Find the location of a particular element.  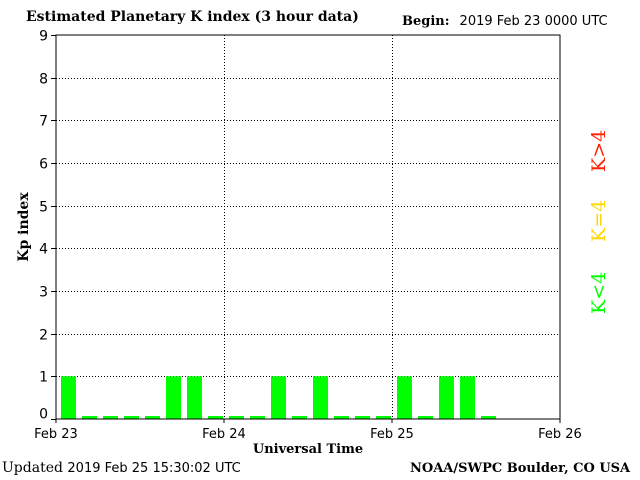

y-tick-label: 8 is located at coordinates (43, 80).